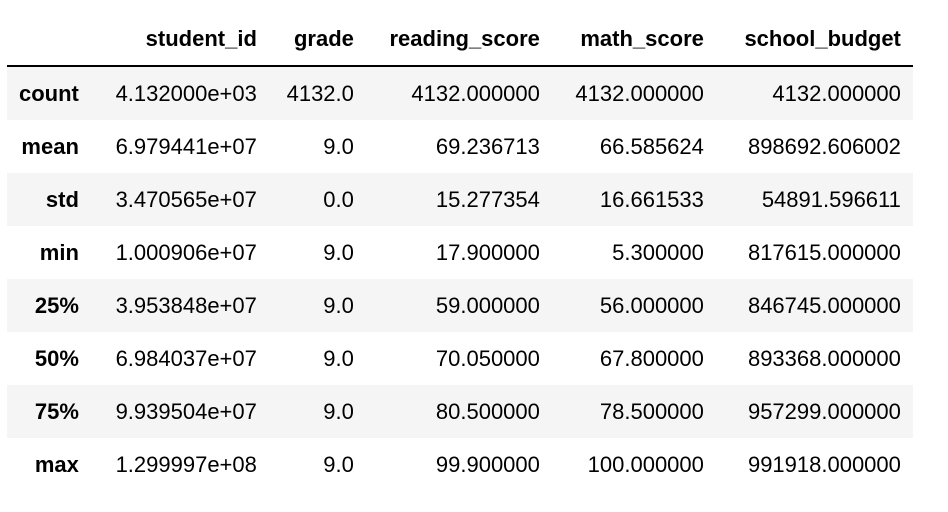 Image resolution: width=948 pixels, height=512 pixels. I want to click on column-header-school-budget: school_budget, so click(814, 39).